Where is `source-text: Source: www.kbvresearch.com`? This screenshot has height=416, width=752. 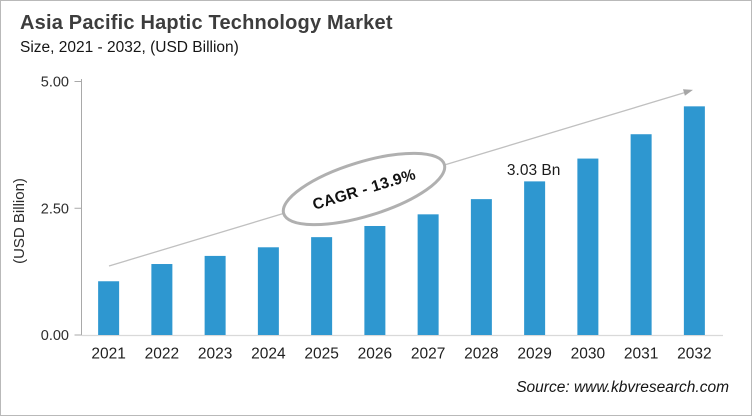 source-text: Source: www.kbvresearch.com is located at coordinates (622, 387).